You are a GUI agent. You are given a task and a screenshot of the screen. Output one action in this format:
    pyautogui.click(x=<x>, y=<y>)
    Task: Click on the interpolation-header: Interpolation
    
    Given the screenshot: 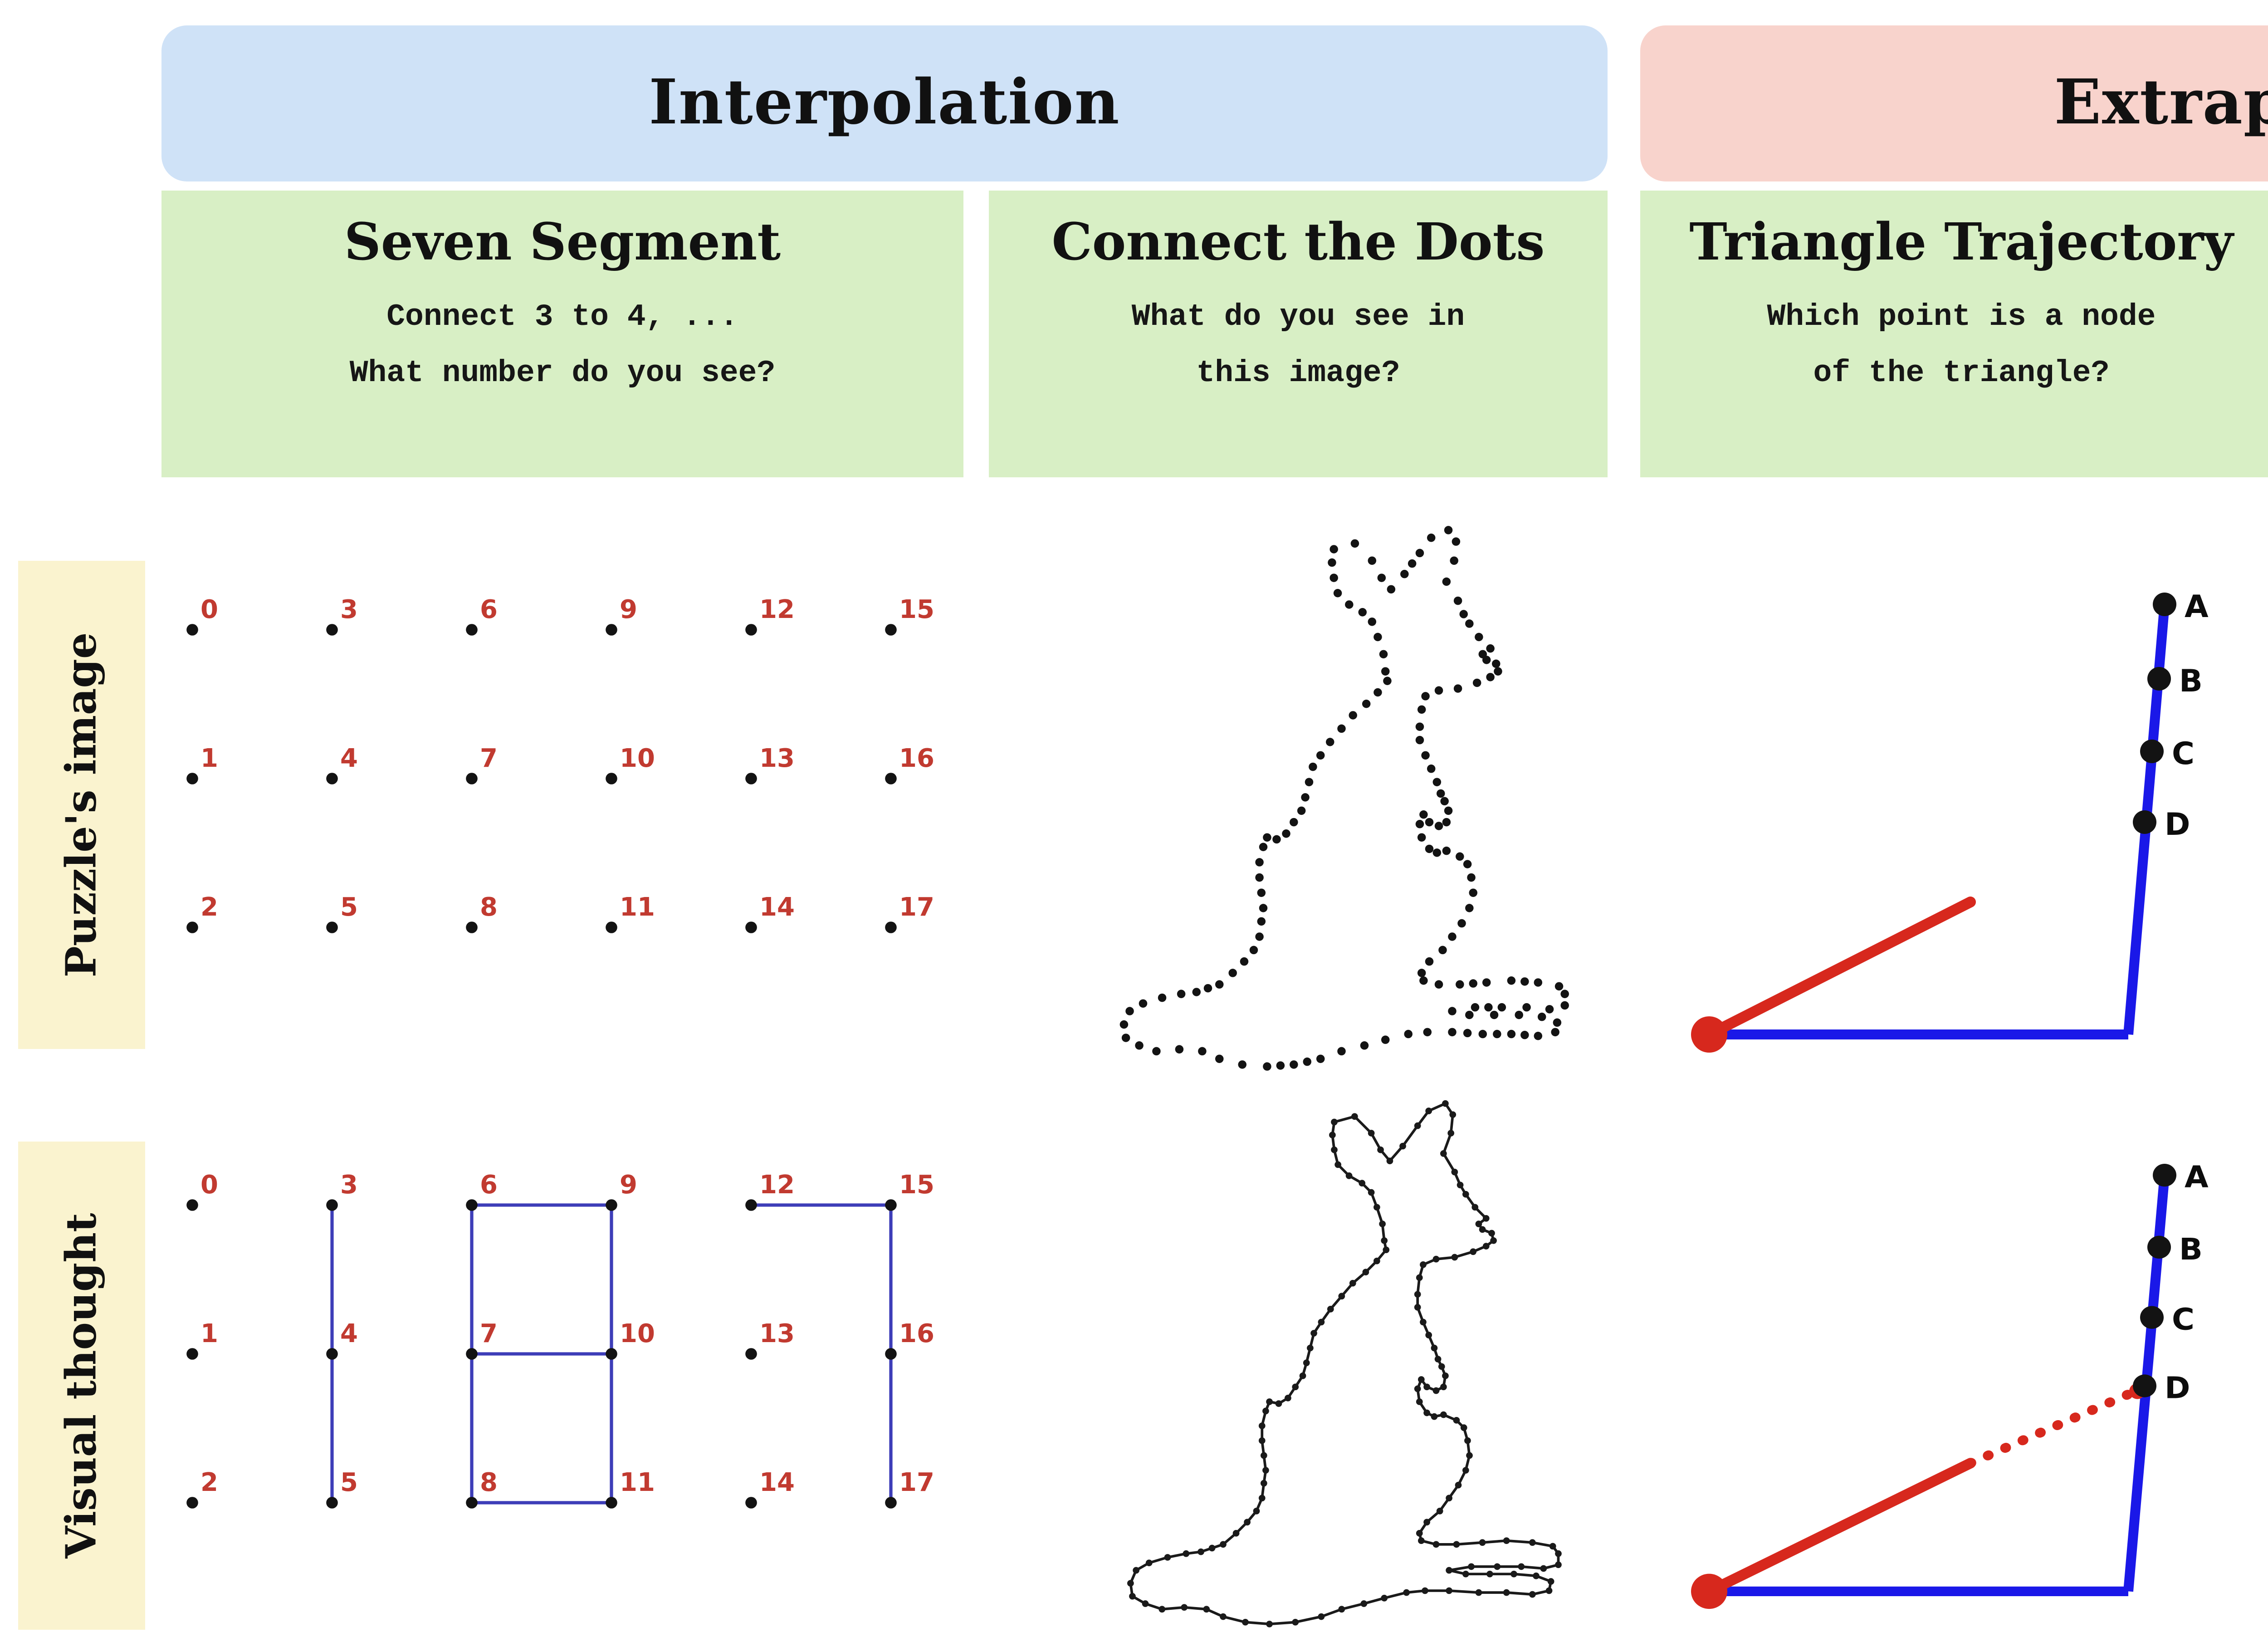 What is the action you would take?
    pyautogui.click(x=884, y=103)
    